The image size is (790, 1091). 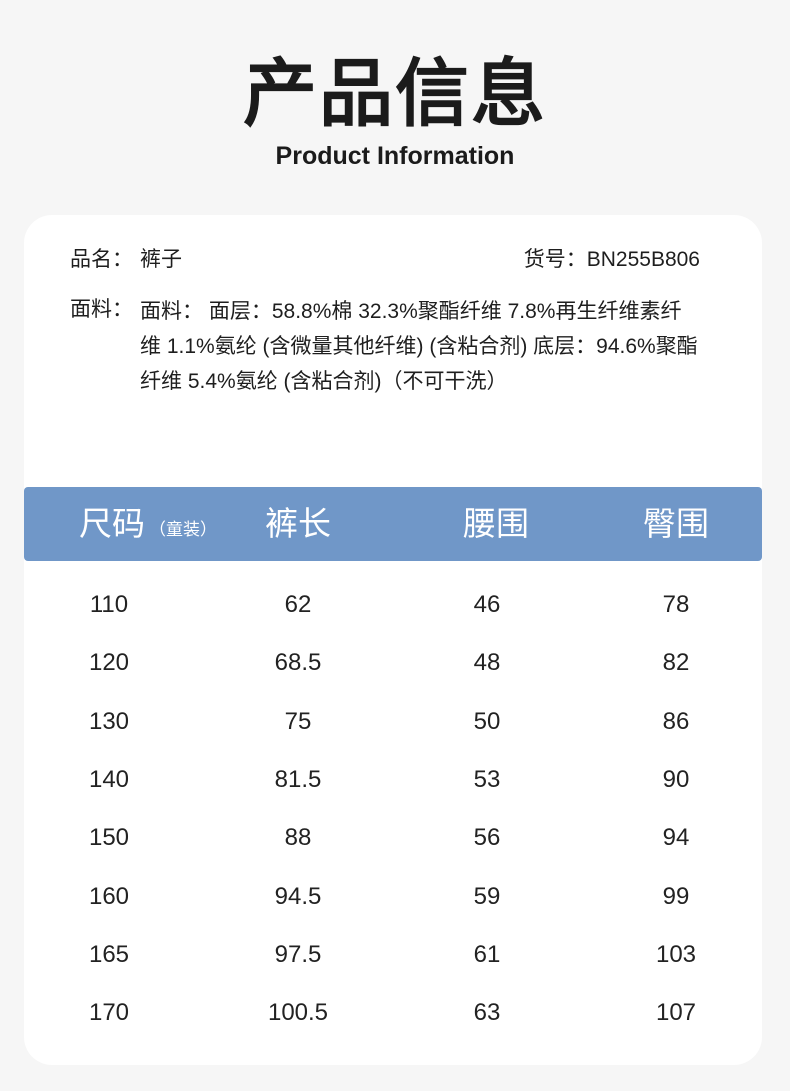 I want to click on sku-value: BN255B806, so click(x=643, y=259).